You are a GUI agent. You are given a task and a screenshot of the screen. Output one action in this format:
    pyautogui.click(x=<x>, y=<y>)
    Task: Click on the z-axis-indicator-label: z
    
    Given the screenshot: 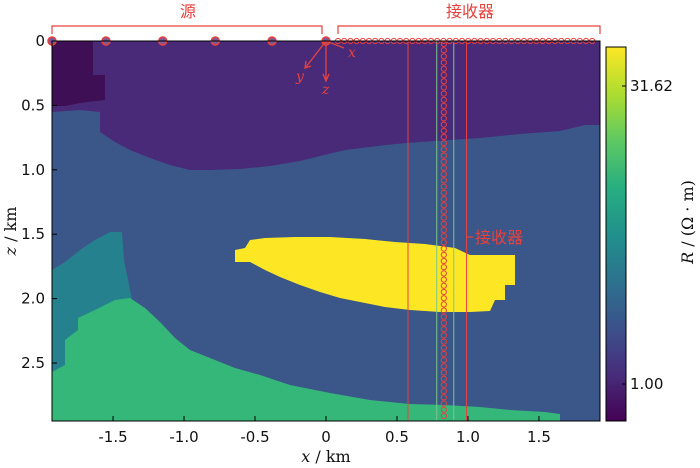 What is the action you would take?
    pyautogui.click(x=325, y=90)
    